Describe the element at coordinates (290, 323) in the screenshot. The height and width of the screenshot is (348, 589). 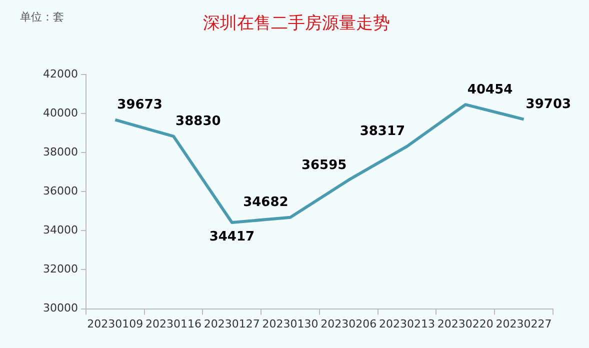
I see `x-tick-label: 20230130` at that location.